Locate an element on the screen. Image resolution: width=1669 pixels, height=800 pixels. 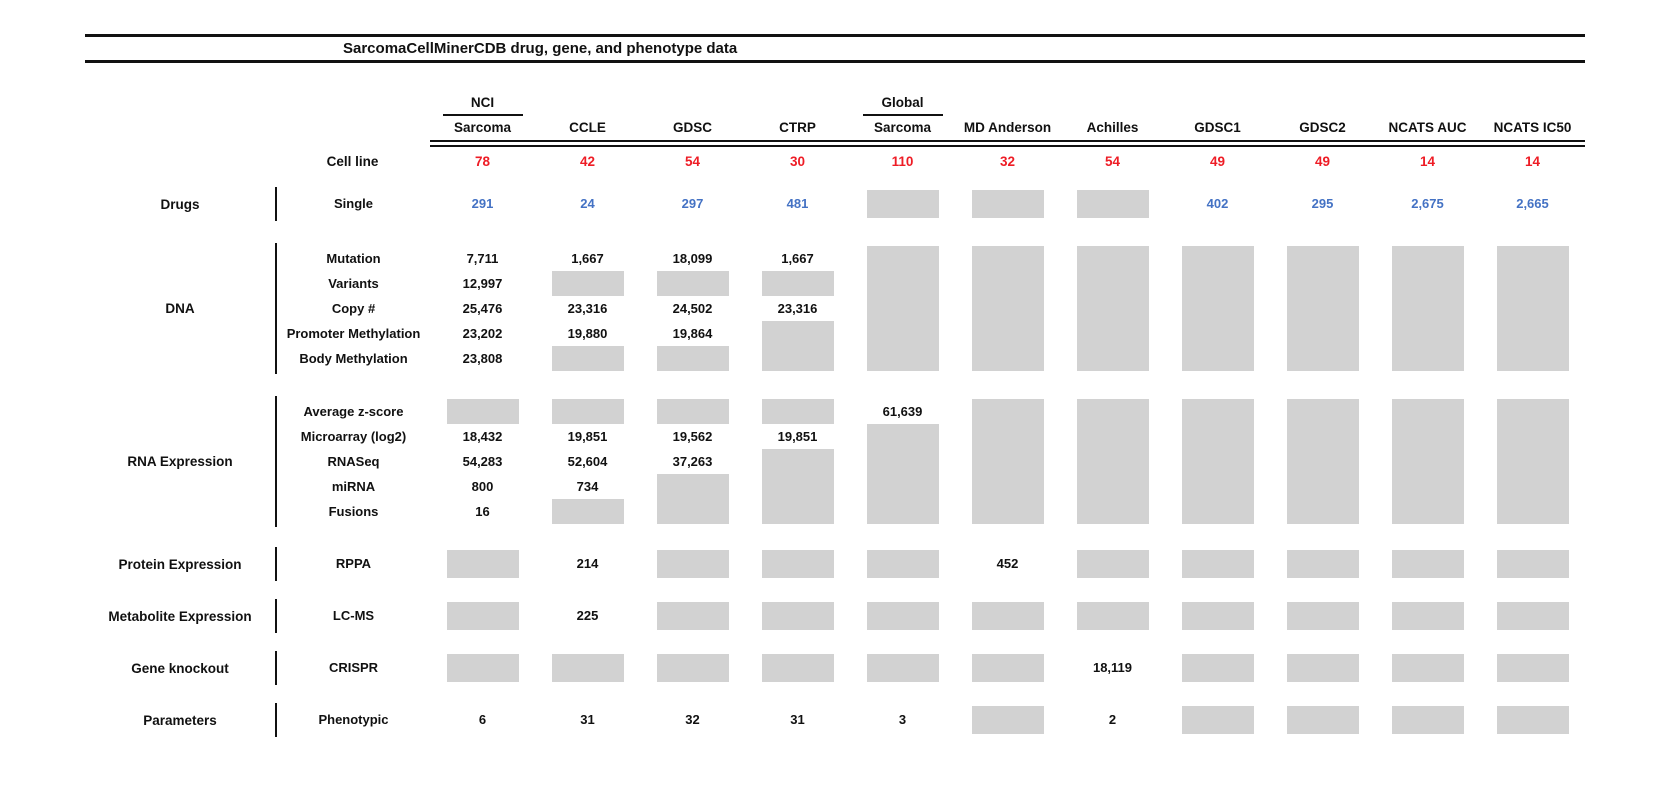
section-metabolite-expression: Metabolite Expression LC-MS 225 is located at coordinates (835, 616).